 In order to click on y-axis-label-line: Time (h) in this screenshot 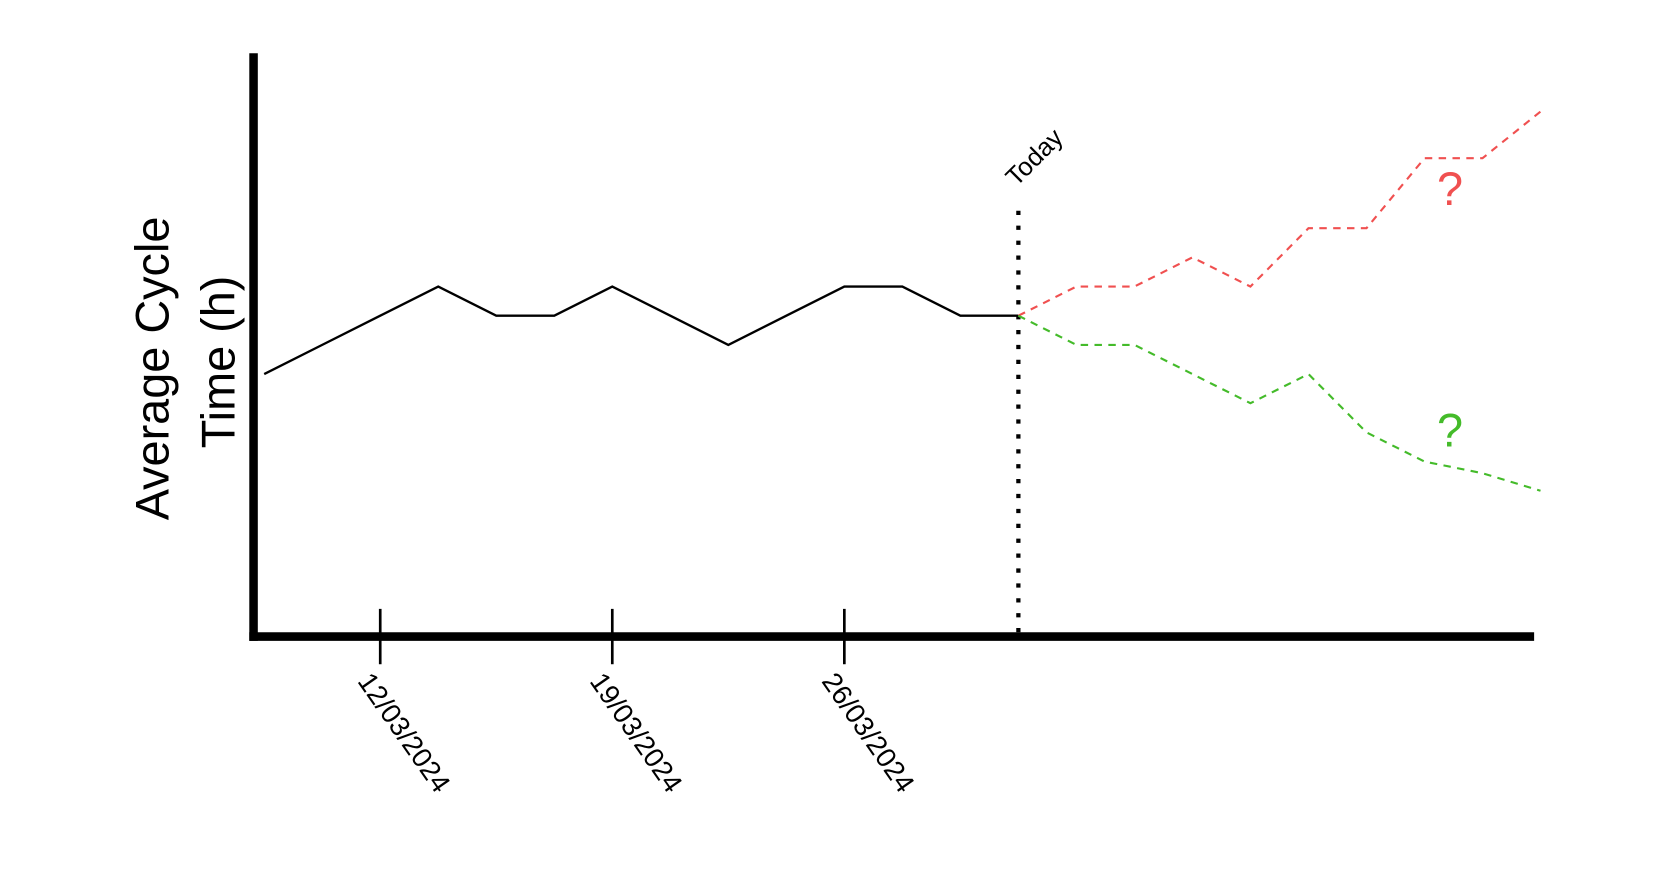, I will do `click(218, 362)`.